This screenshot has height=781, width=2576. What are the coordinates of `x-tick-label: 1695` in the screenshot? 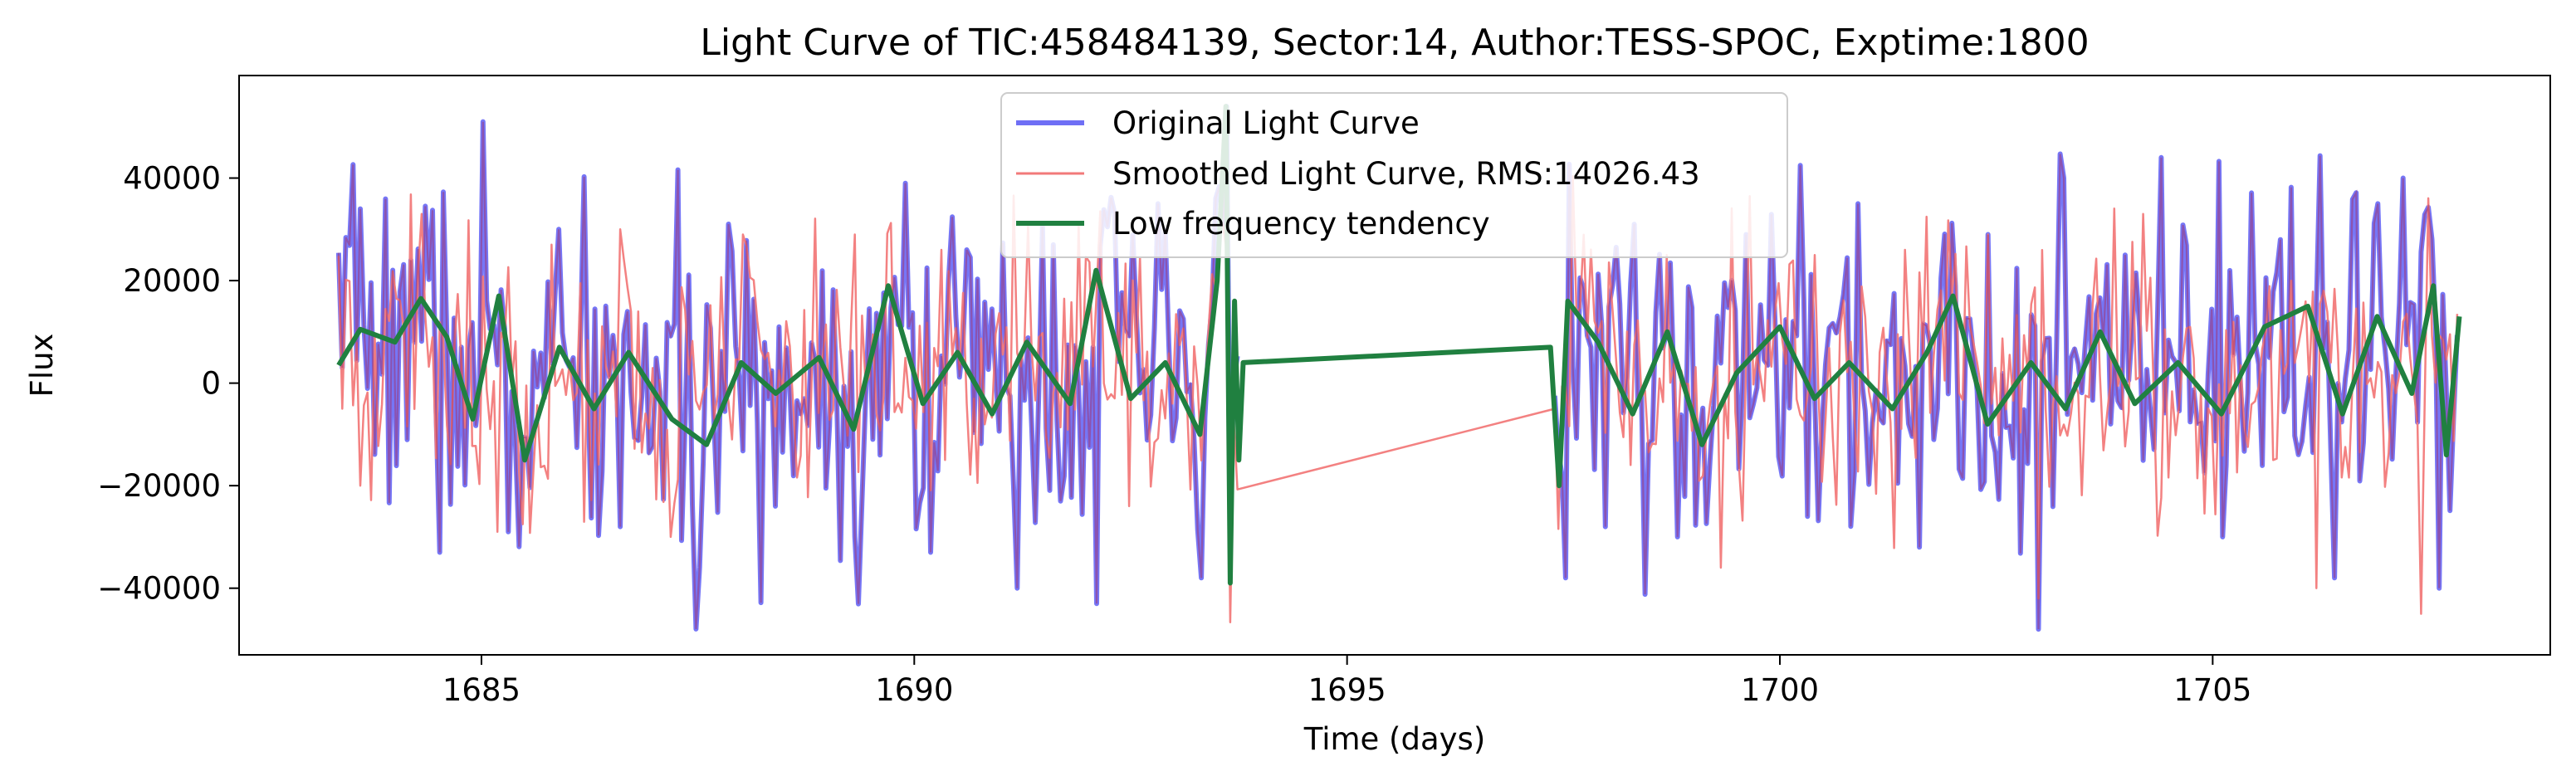 It's located at (1347, 690).